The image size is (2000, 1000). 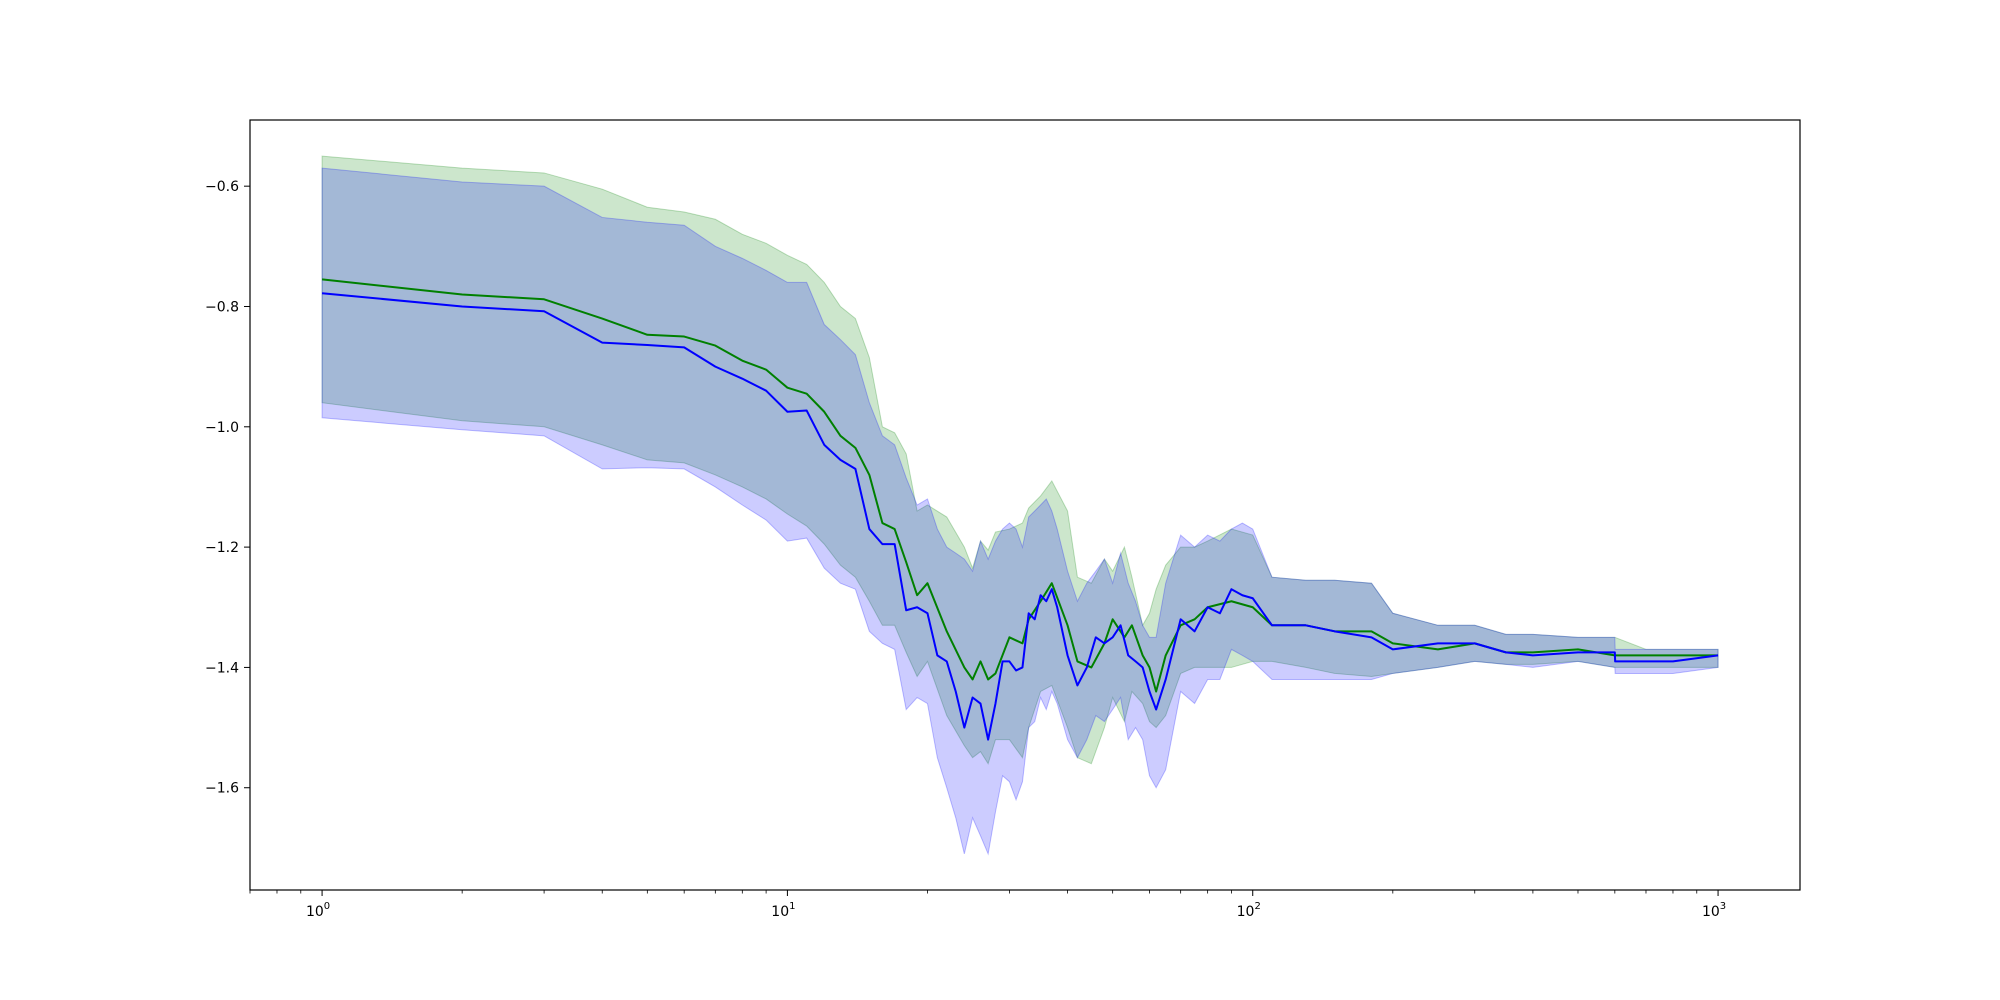 I want to click on x-axis: 10⁰ 10¹ 10² 10³, so click(x=987, y=905).